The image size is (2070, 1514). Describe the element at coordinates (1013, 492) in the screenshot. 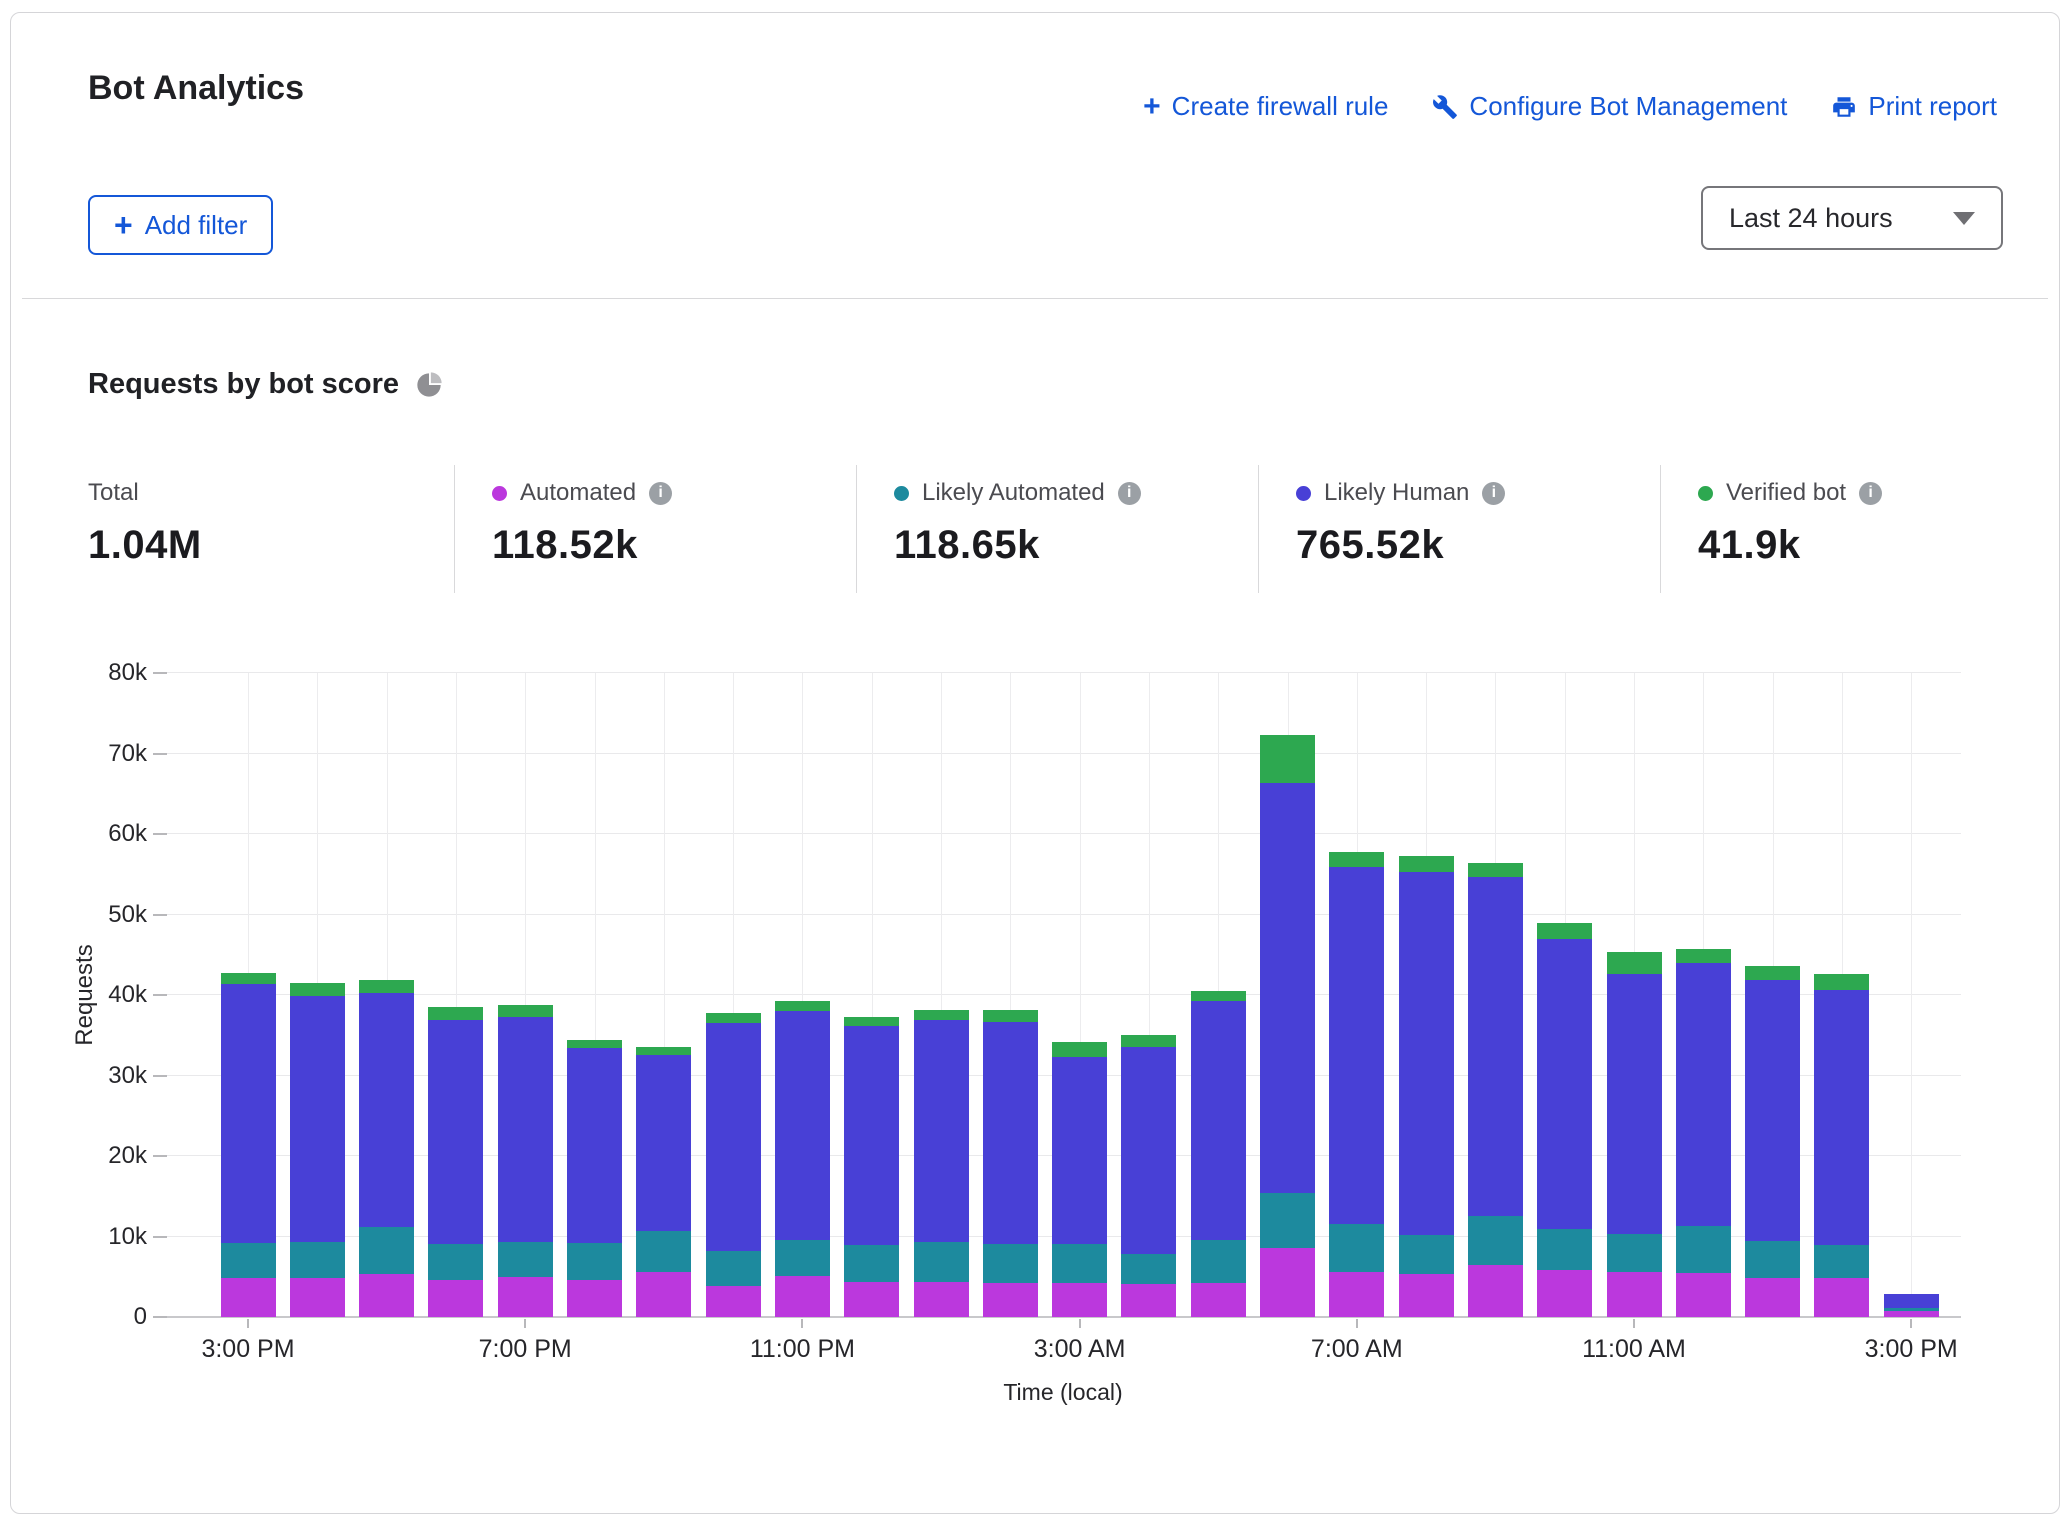

I see `stat-likely-automated-label: Likely Automated` at that location.